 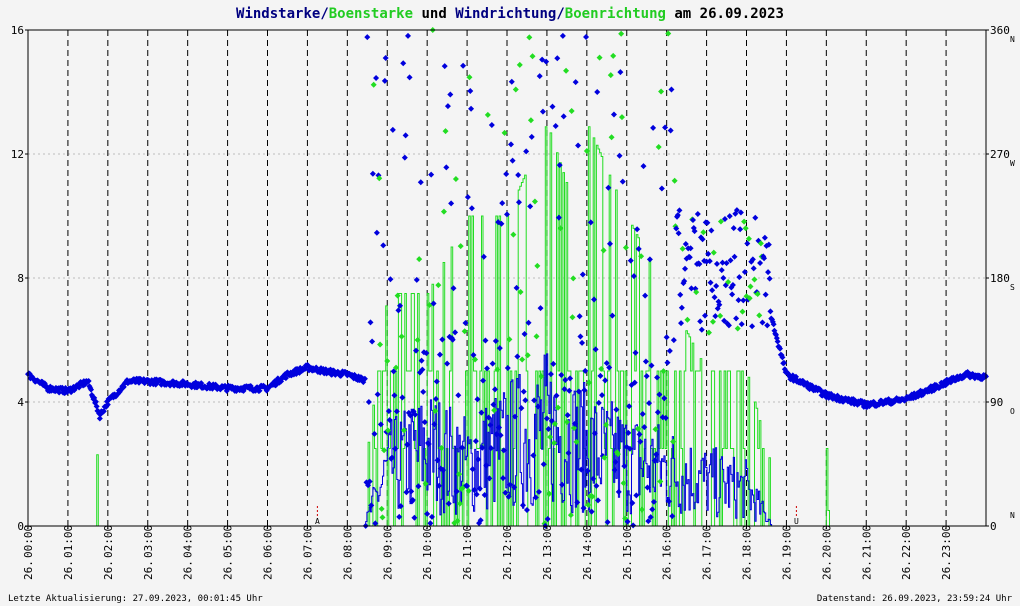 What do you see at coordinates (347, 552) in the screenshot?
I see `x-tick-label: 26. 08:00` at bounding box center [347, 552].